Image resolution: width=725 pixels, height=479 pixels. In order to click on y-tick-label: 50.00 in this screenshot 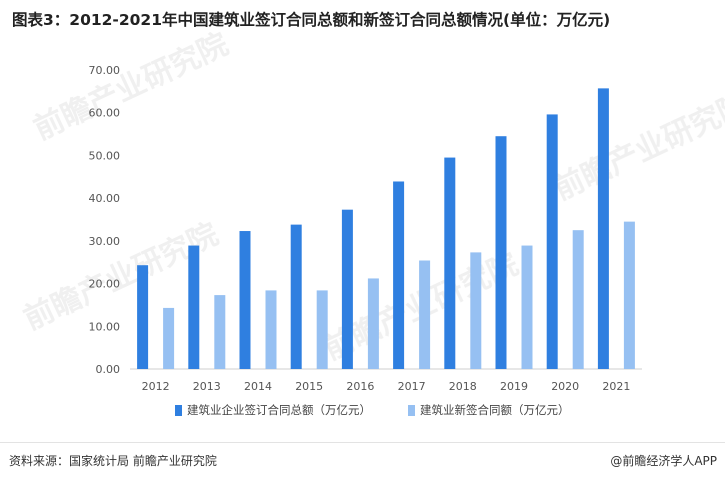, I will do `click(105, 155)`.